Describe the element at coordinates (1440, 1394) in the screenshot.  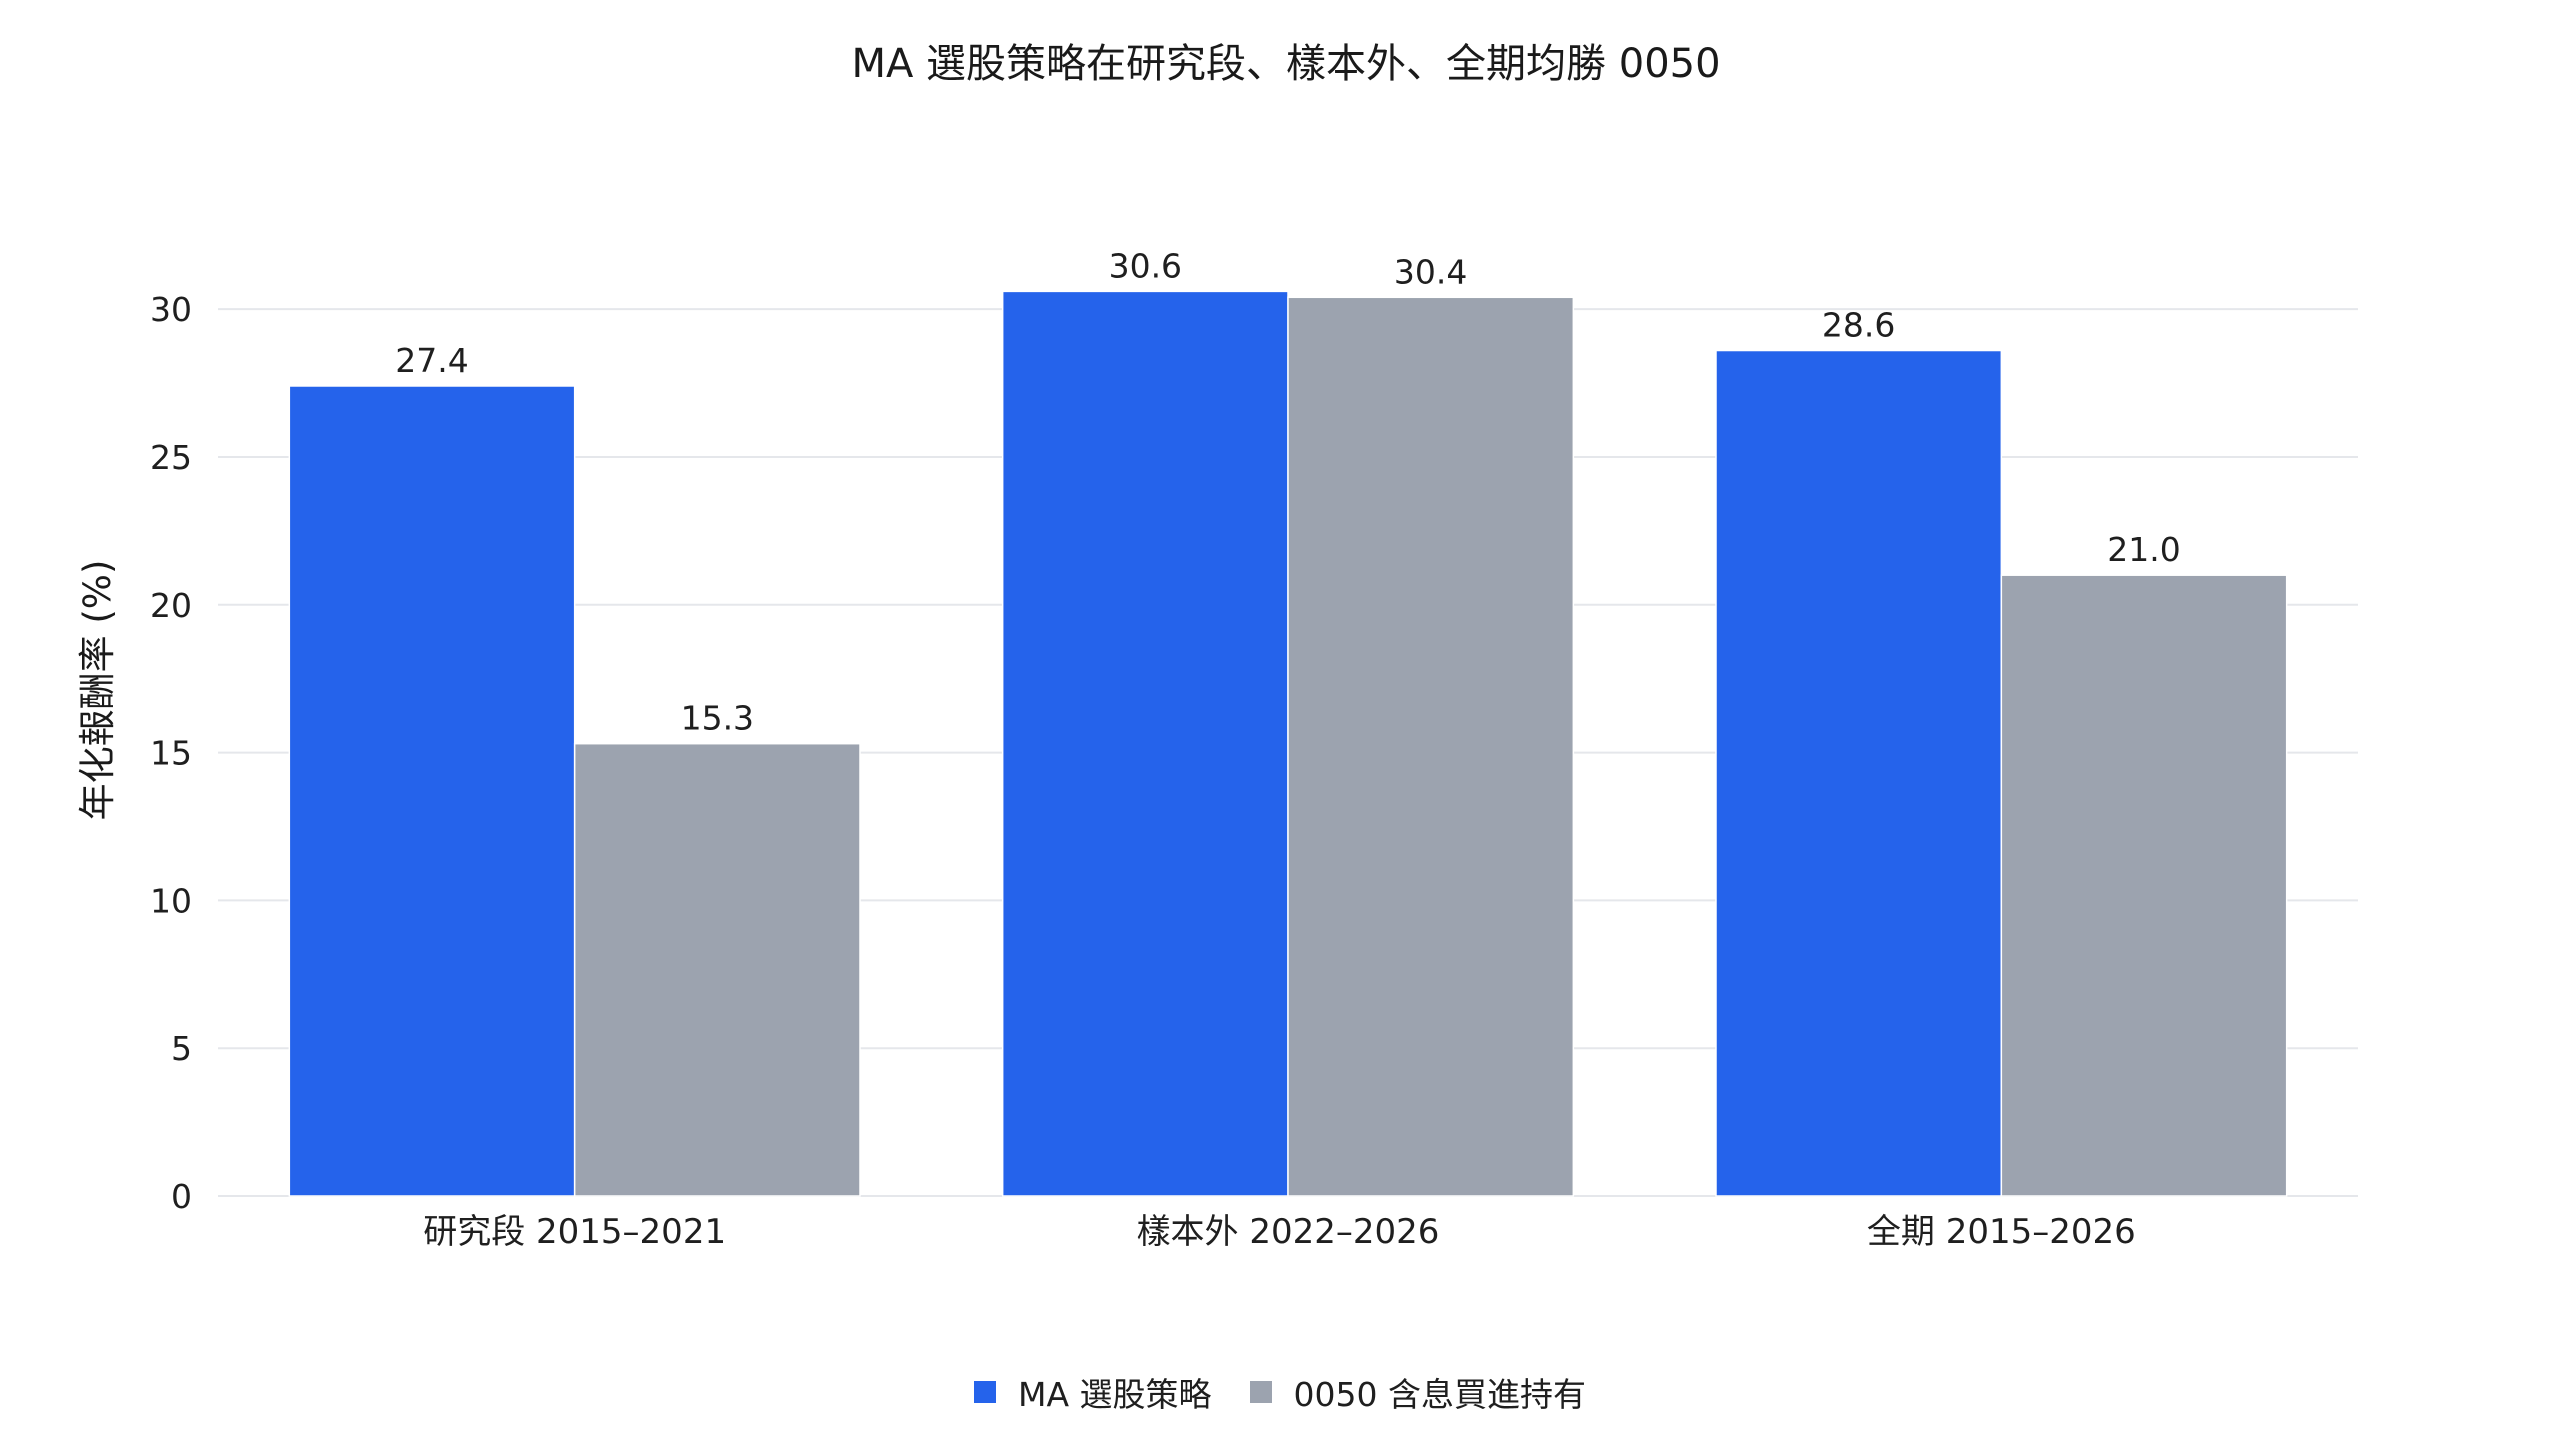
I see `legend-label-series-2: 0050 含息買進持有` at that location.